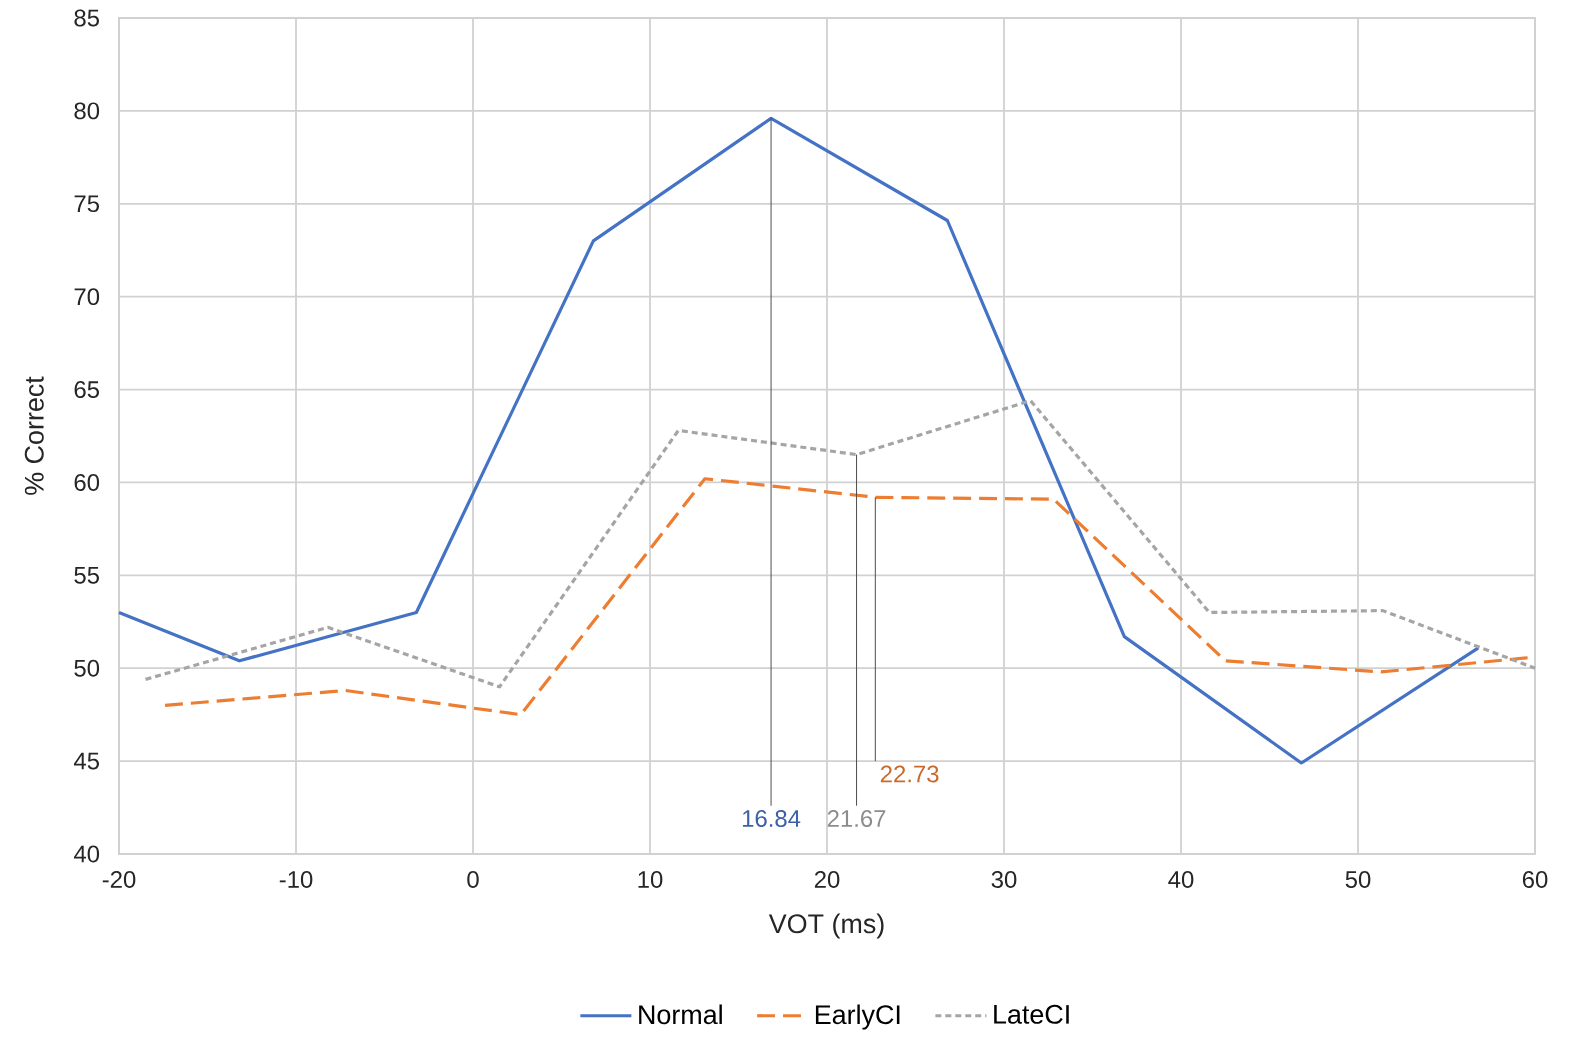 The height and width of the screenshot is (1048, 1571). Describe the element at coordinates (1004, 879) in the screenshot. I see `x-tick-label: 30` at that location.